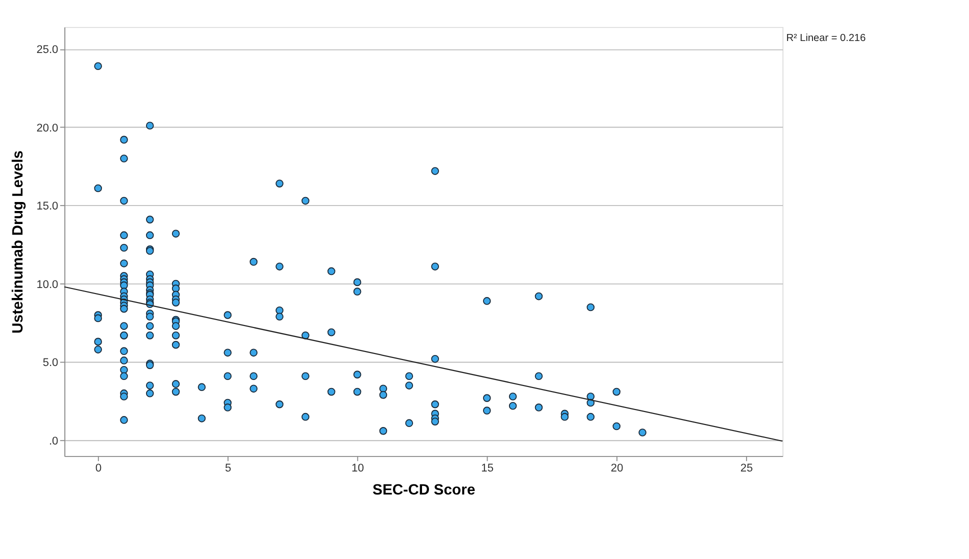 The width and height of the screenshot is (969, 559). Describe the element at coordinates (47, 50) in the screenshot. I see `y-tick-label: 25.0` at that location.